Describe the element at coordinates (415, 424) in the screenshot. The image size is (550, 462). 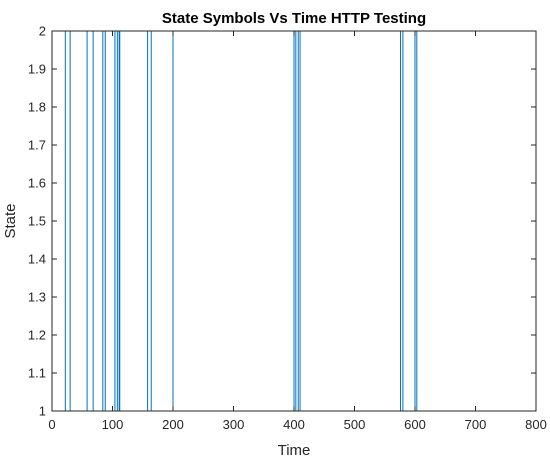
I see `x-tick-label: 600` at that location.